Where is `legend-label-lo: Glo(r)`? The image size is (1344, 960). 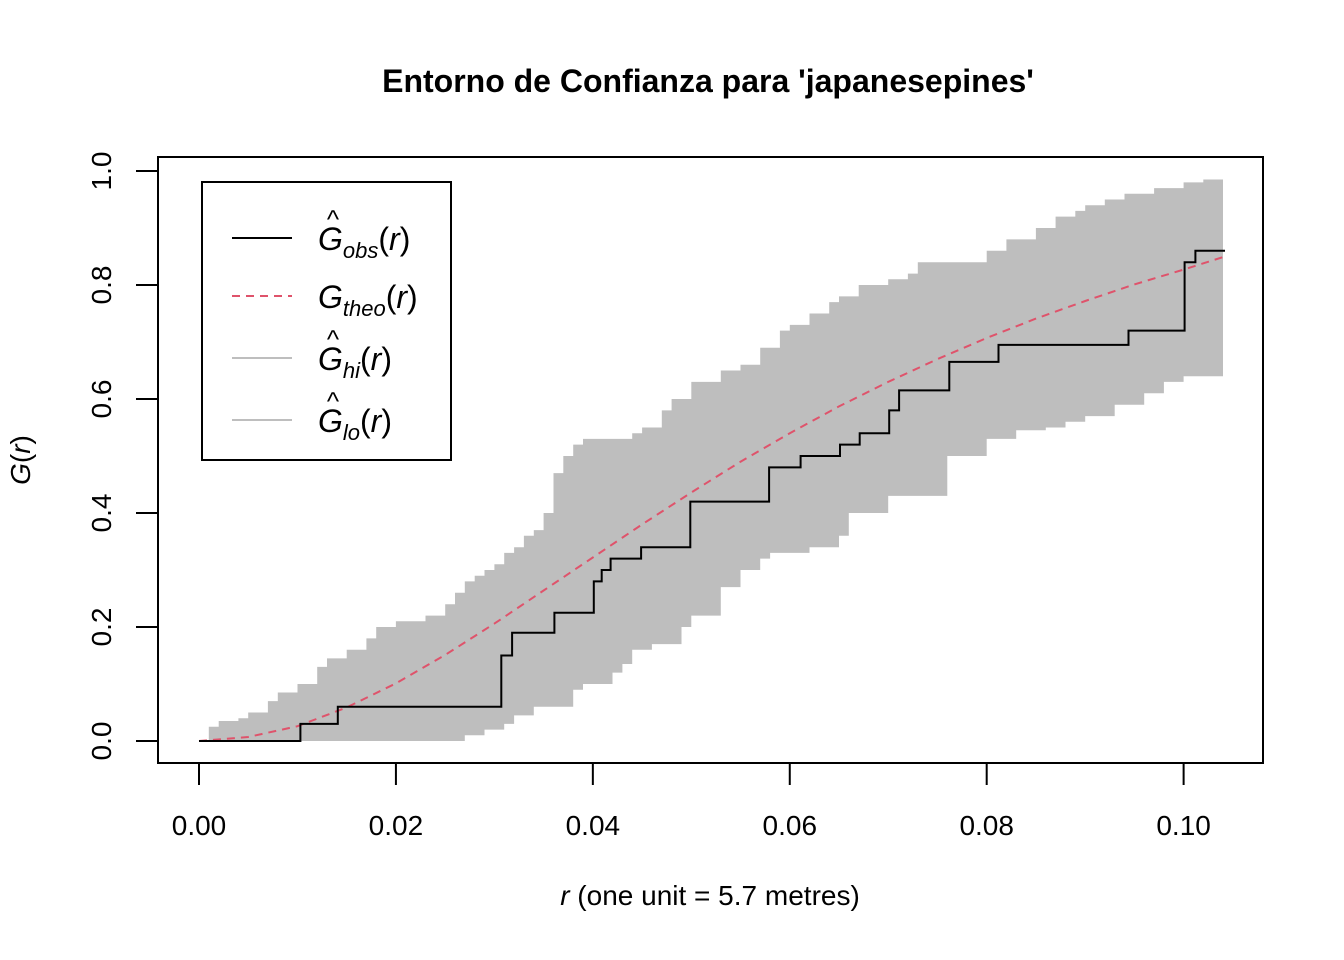 legend-label-lo: Glo(r) is located at coordinates (355, 424).